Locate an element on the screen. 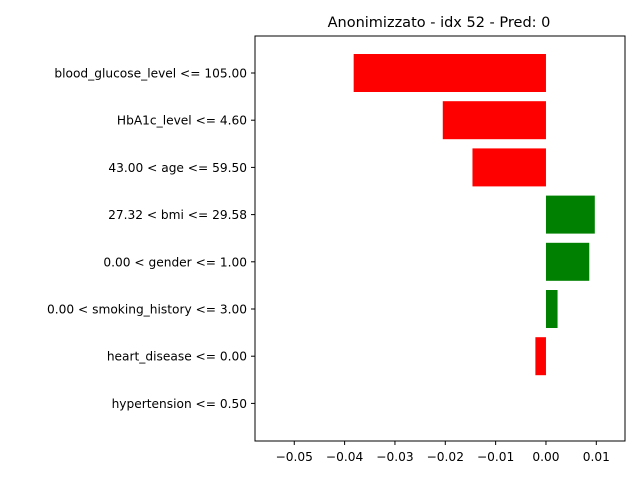 The width and height of the screenshot is (640, 480). y-tick-label: 0.00 < smoking_history <= 3.00 is located at coordinates (147, 310).